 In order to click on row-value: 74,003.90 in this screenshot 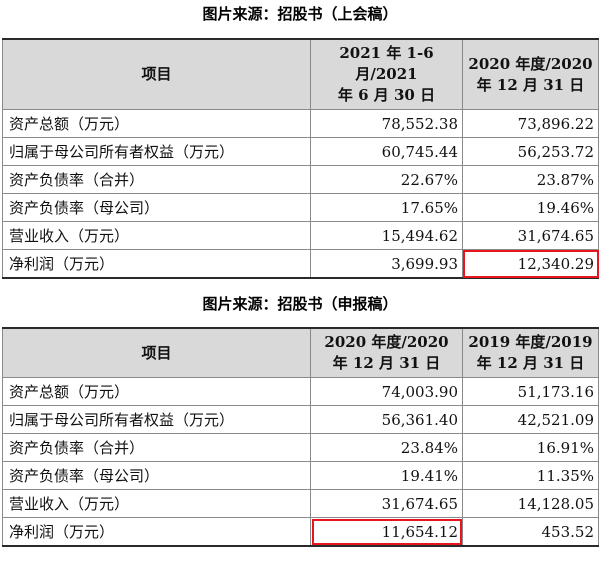, I will do `click(386, 391)`.